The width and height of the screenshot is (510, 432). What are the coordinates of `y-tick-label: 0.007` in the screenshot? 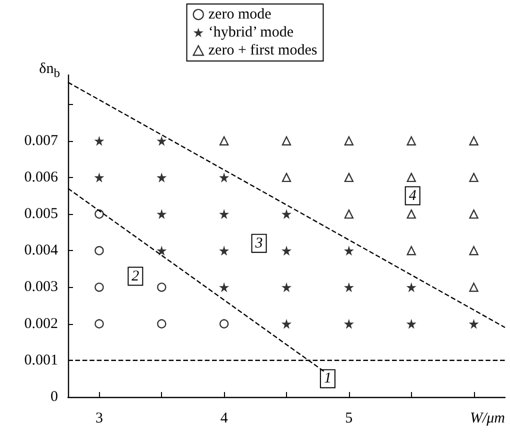 It's located at (41, 140).